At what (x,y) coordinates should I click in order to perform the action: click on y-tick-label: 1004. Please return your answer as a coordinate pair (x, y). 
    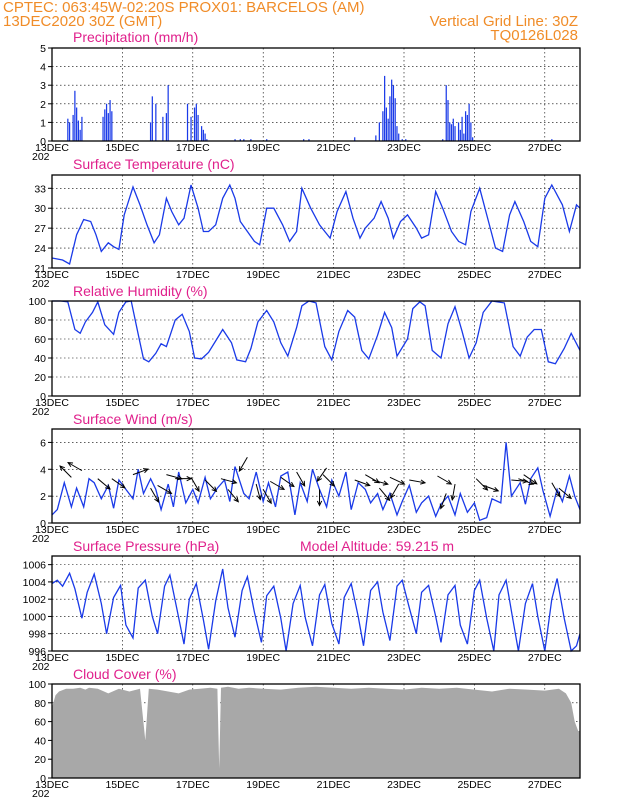
    Looking at the image, I should click on (35, 583).